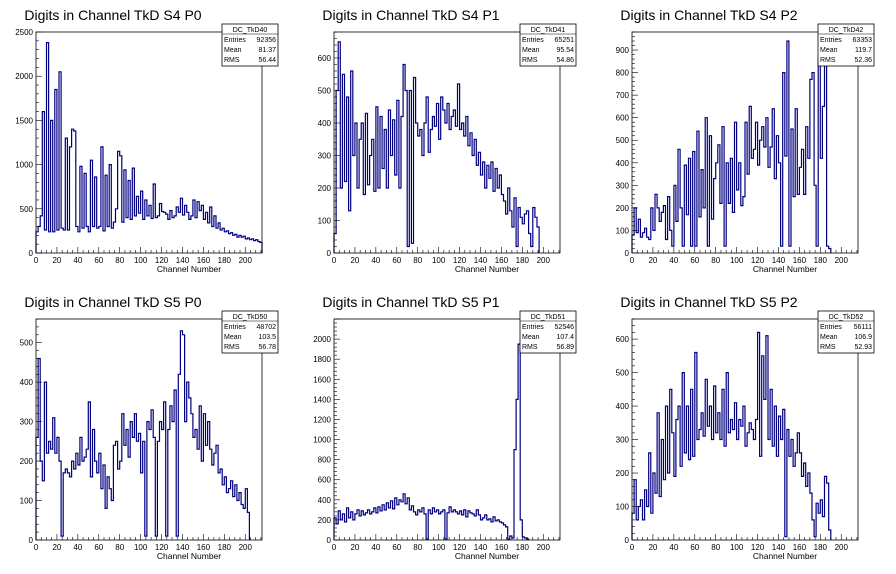 The width and height of the screenshot is (896, 574). What do you see at coordinates (322, 419) in the screenshot?
I see `y-tick-label: 1200` at bounding box center [322, 419].